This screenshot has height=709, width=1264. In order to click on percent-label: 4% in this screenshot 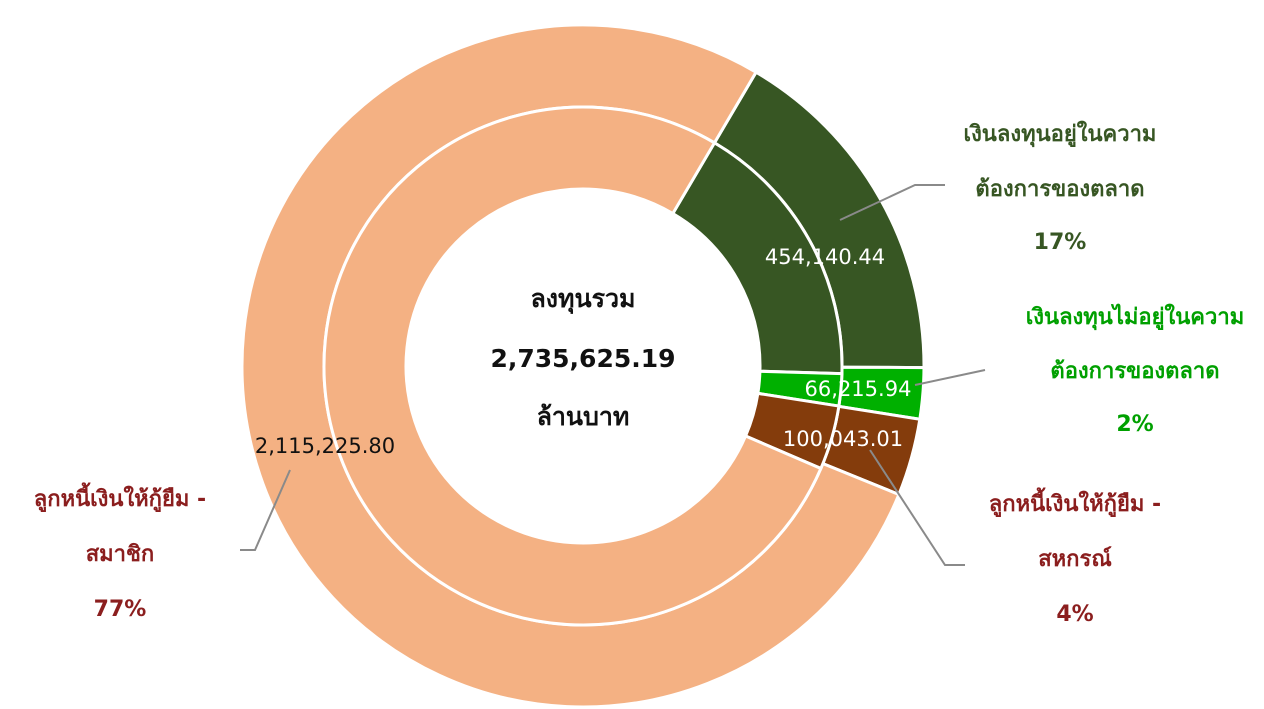, I will do `click(1074, 614)`.